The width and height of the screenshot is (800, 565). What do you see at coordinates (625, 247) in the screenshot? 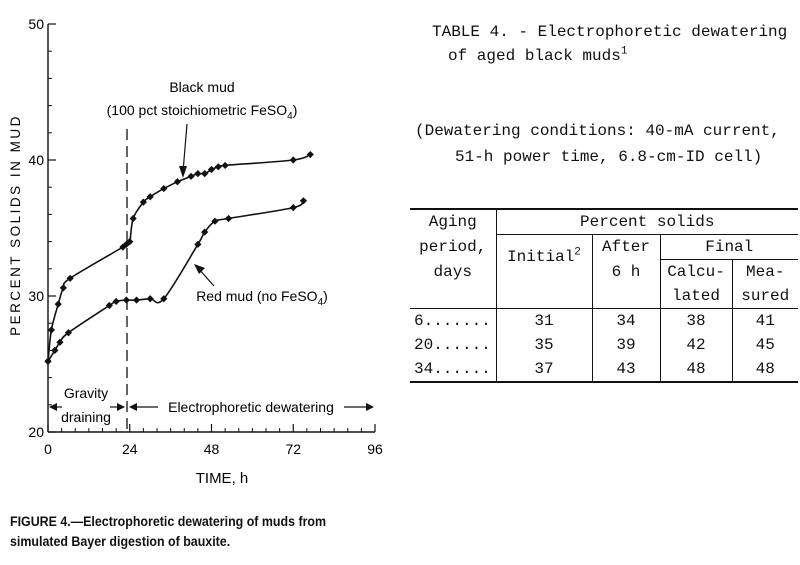
I see `header-after: After` at bounding box center [625, 247].